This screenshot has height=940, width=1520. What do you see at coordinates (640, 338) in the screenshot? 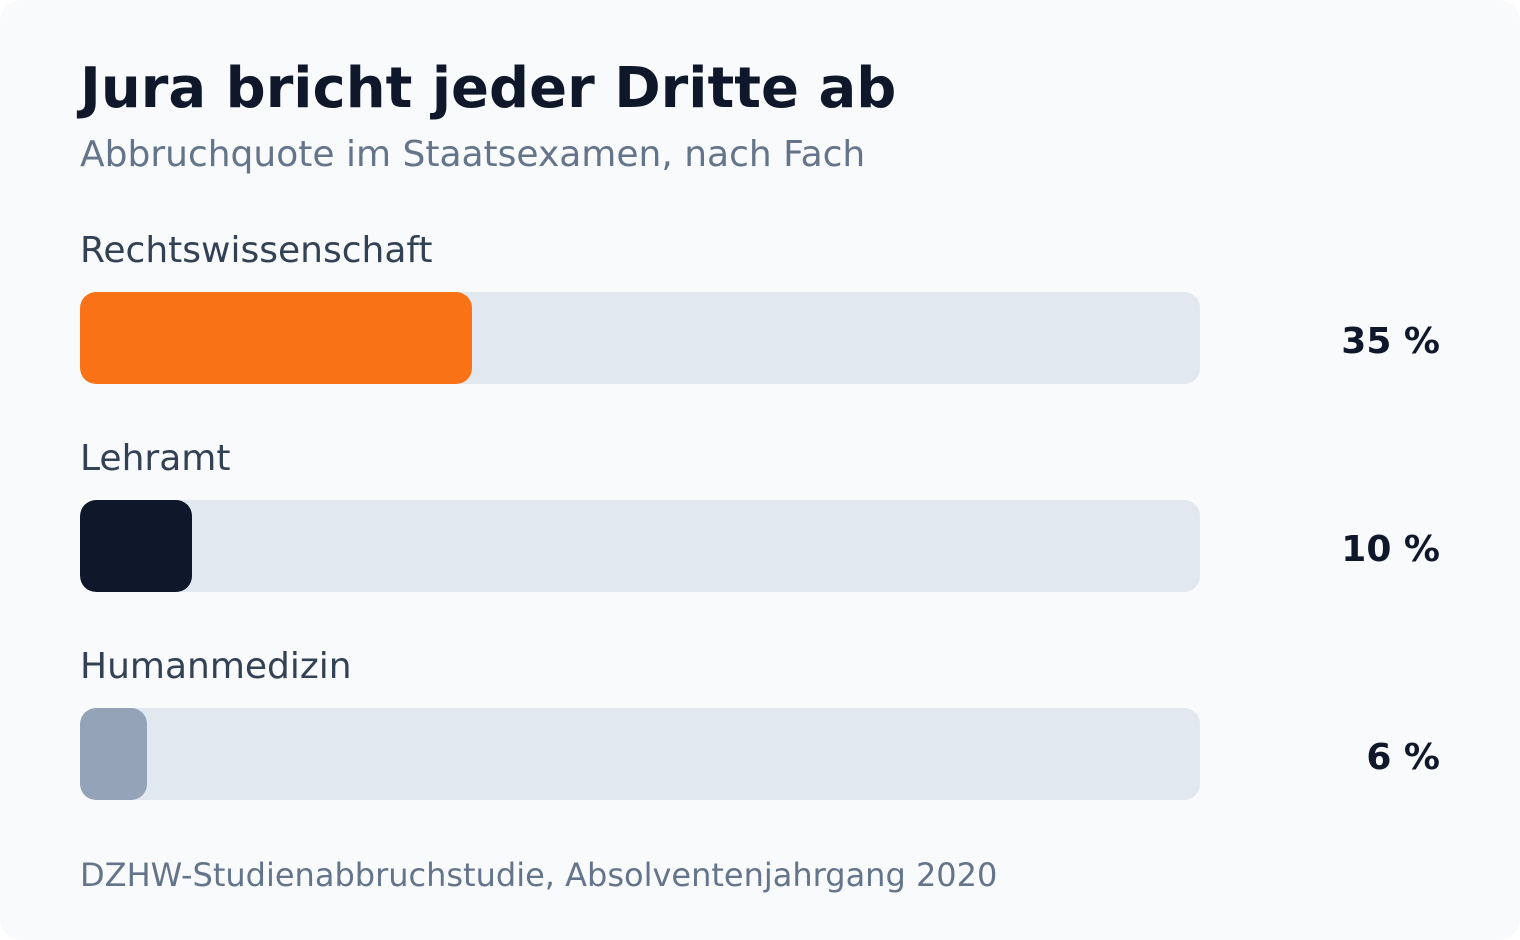
I see `bar-track-rechtswissenschaft` at bounding box center [640, 338].